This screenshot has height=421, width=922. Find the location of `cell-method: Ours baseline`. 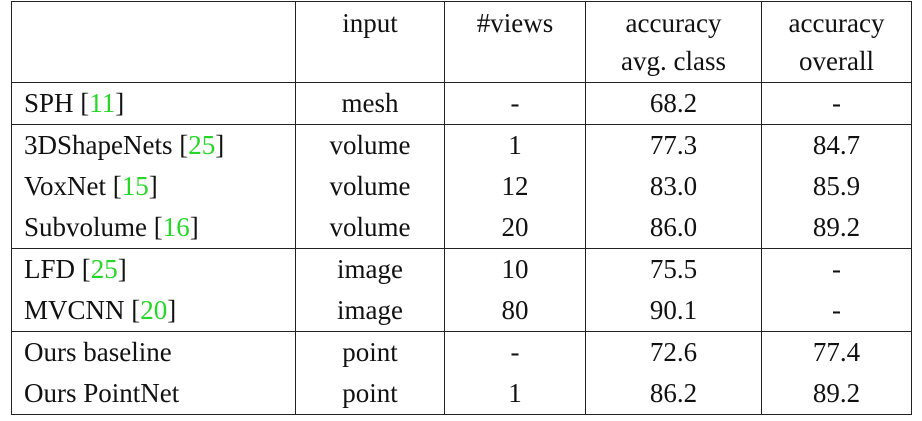

cell-method: Ours baseline is located at coordinates (153, 352).